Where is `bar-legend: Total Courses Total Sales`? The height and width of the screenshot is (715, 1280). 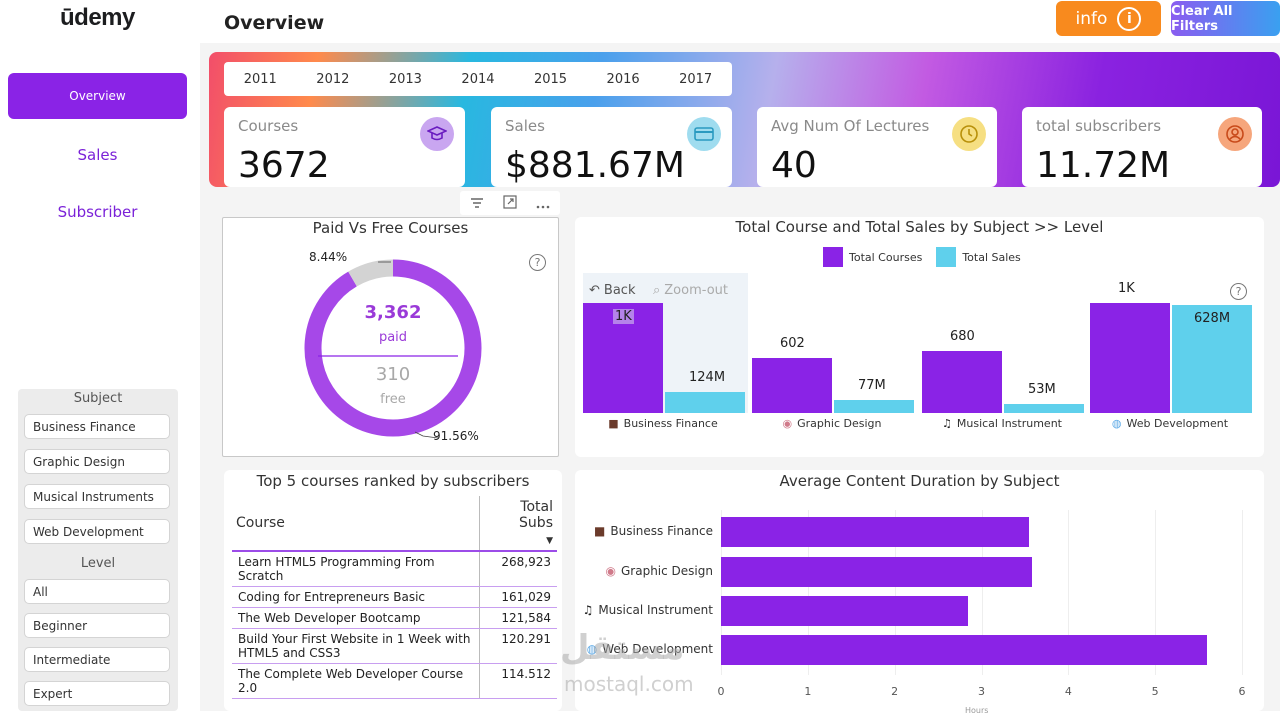 bar-legend: Total Courses Total Sales is located at coordinates (922, 257).